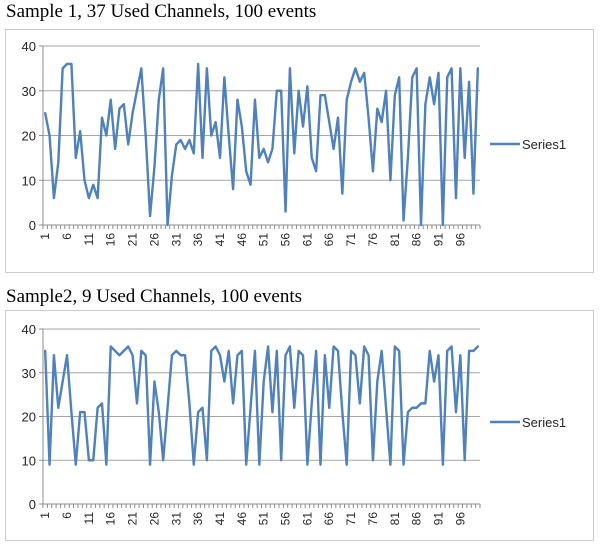 The image size is (608, 556). Describe the element at coordinates (161, 11) in the screenshot. I see `chart1-title: Sample 1, 37 Used Channels, 100 events` at that location.